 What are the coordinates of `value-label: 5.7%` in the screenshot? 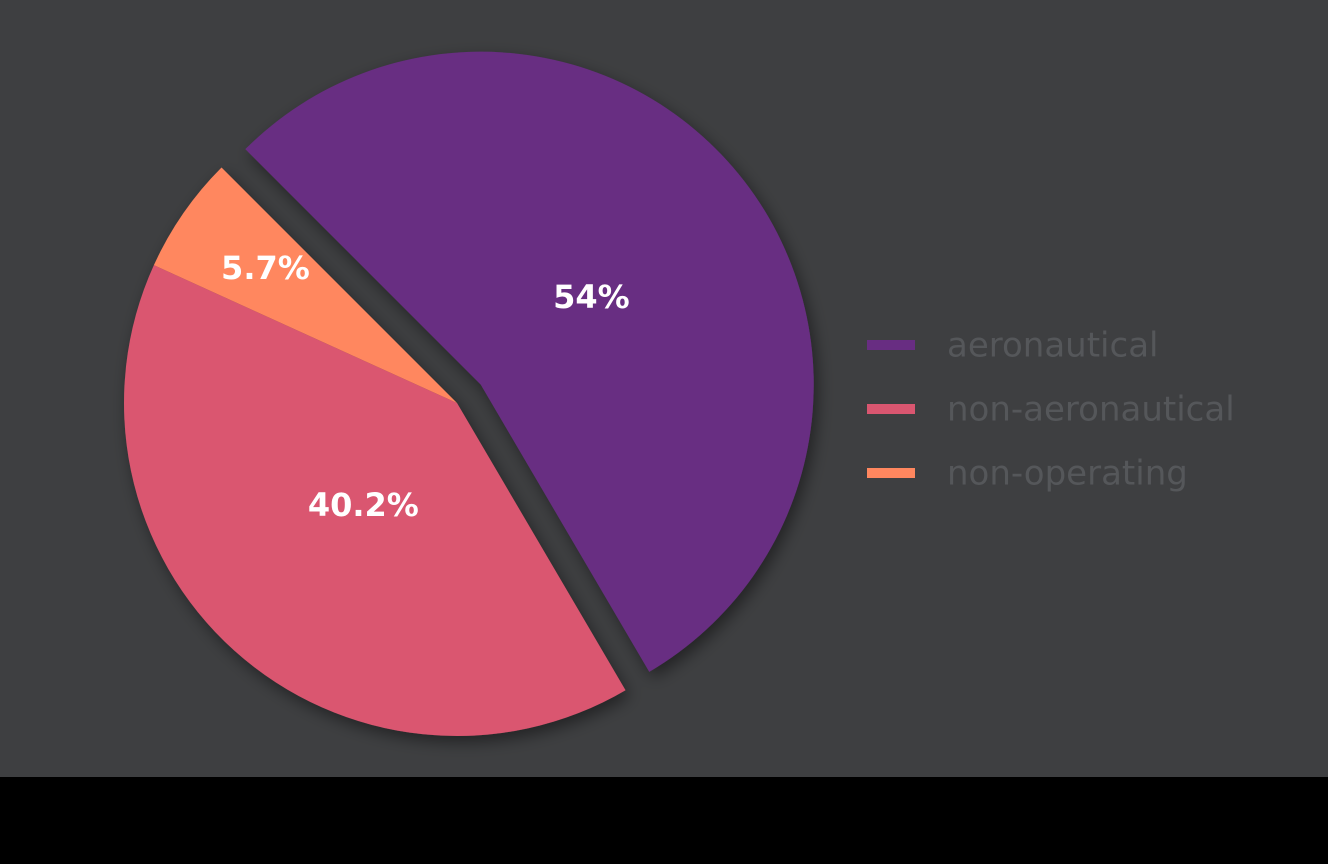 It's located at (265, 268).